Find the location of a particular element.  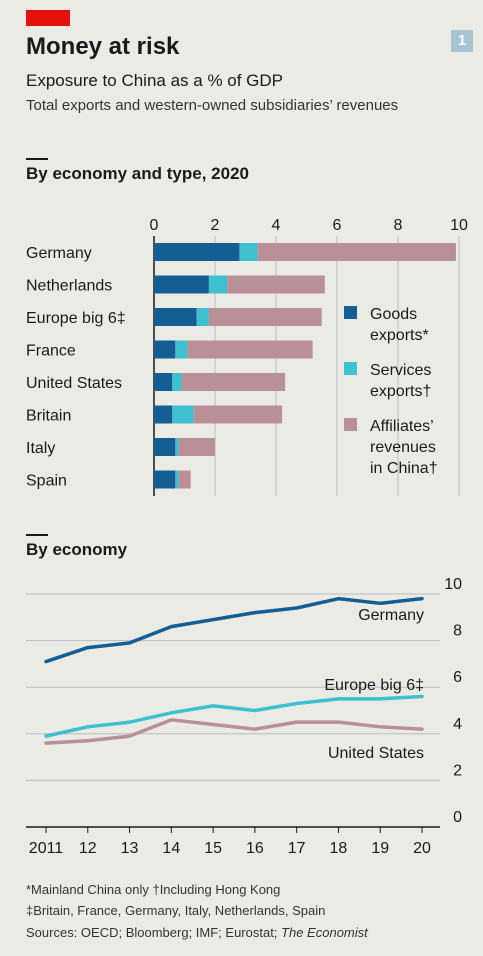

x-tick-label: 8 is located at coordinates (398, 225).